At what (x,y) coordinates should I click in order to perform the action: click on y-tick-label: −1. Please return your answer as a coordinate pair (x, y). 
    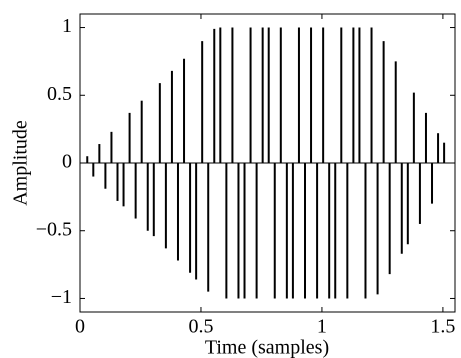
    Looking at the image, I should click on (61, 297).